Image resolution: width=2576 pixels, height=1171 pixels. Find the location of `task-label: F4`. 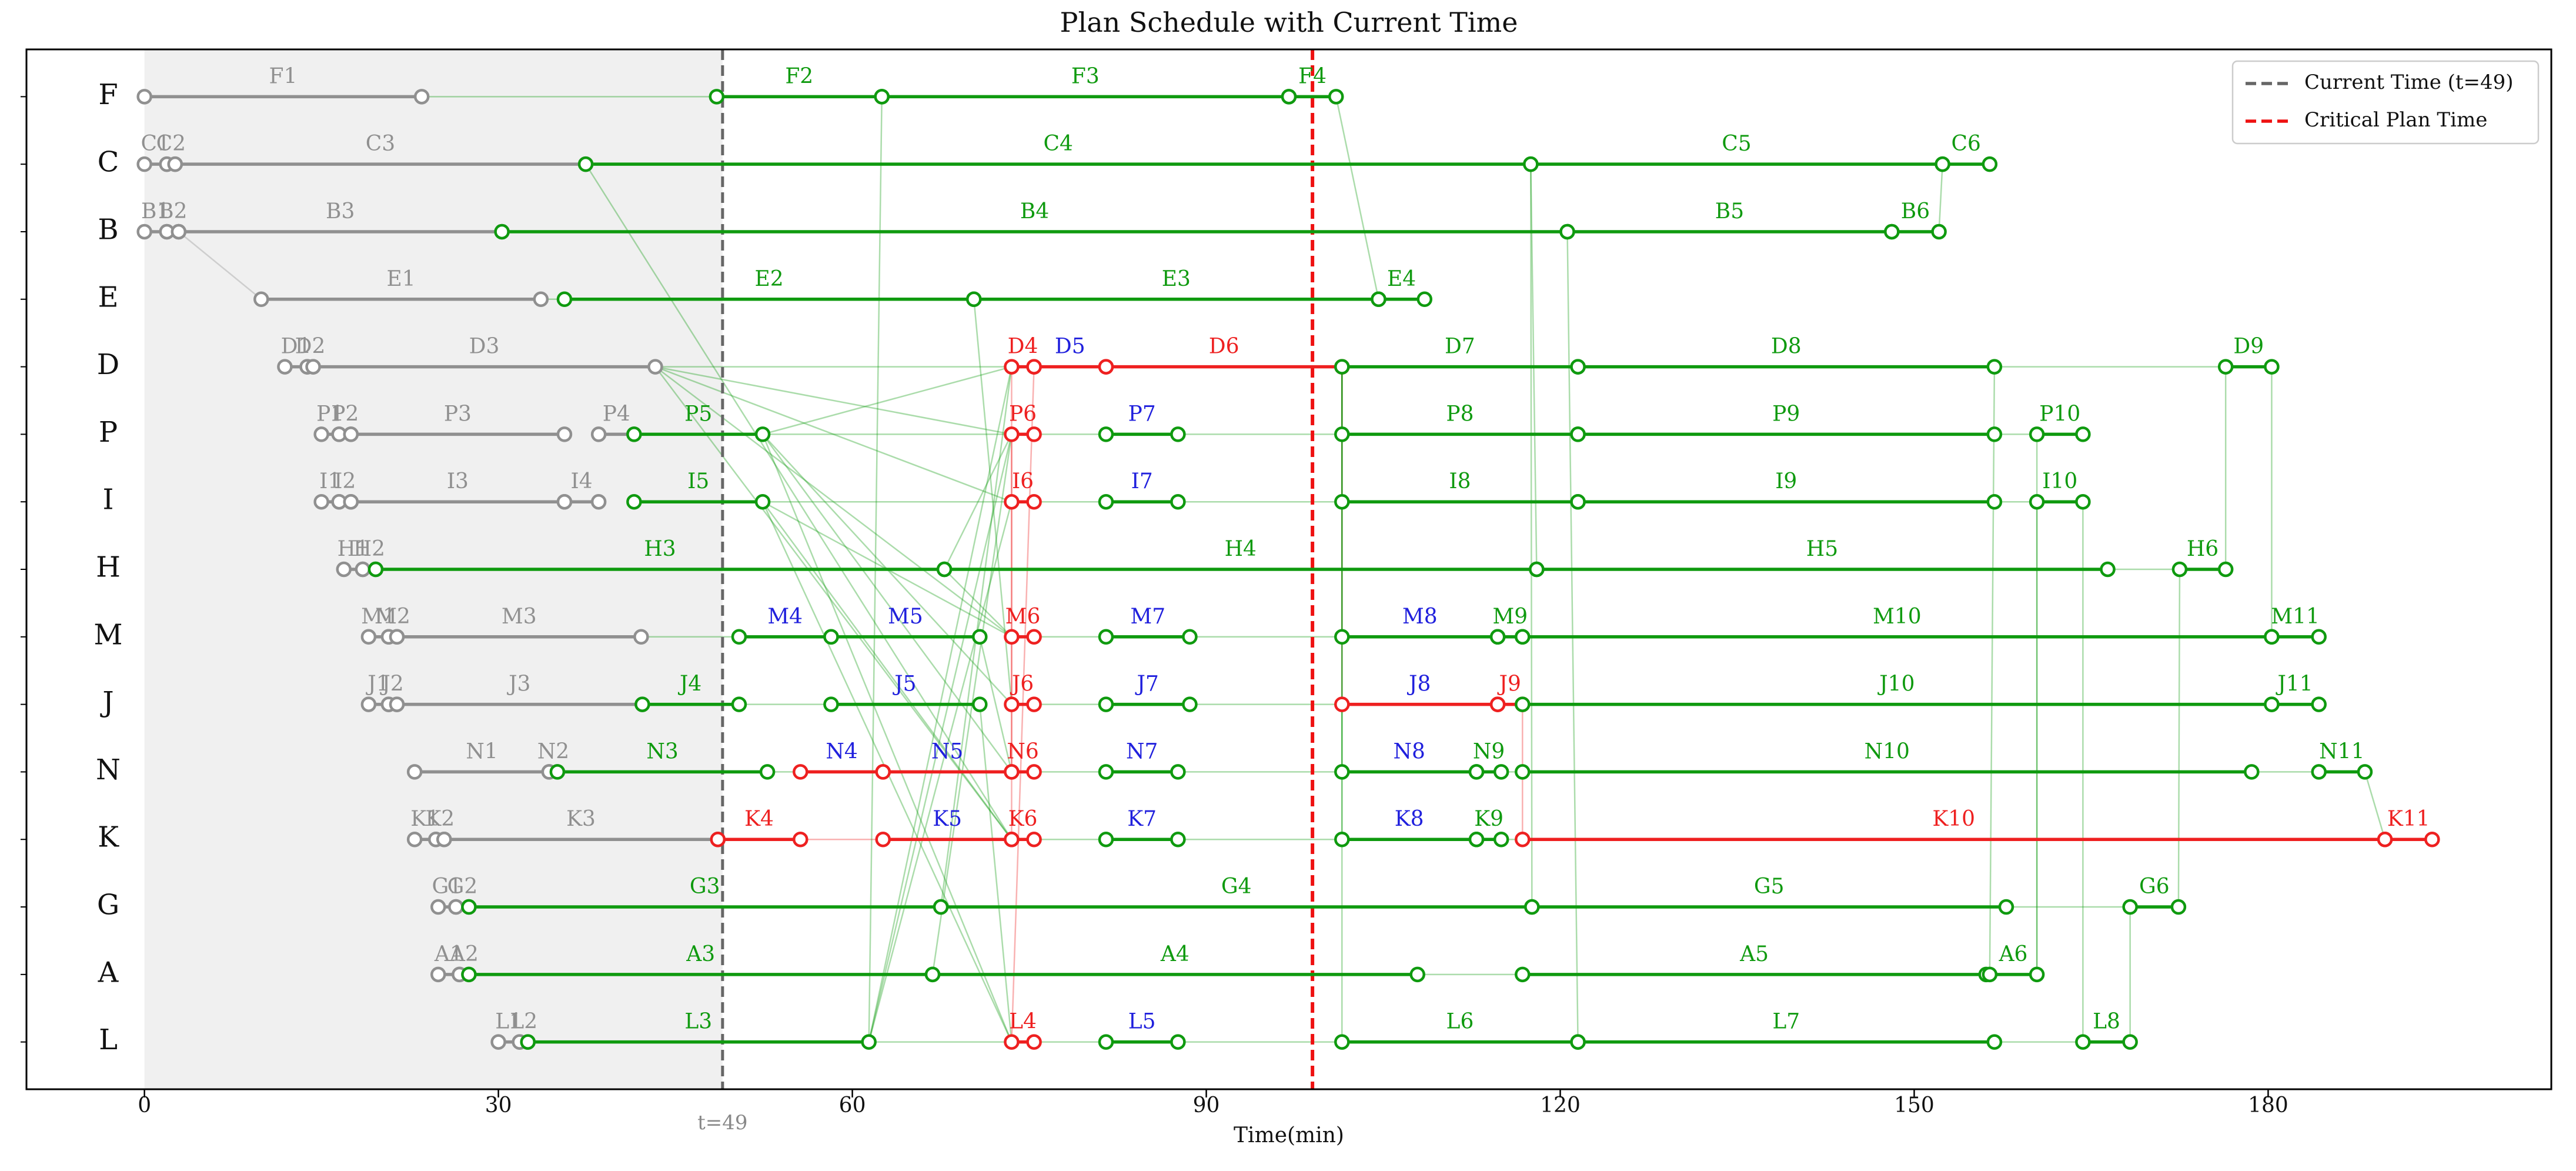

task-label: F4 is located at coordinates (1312, 76).